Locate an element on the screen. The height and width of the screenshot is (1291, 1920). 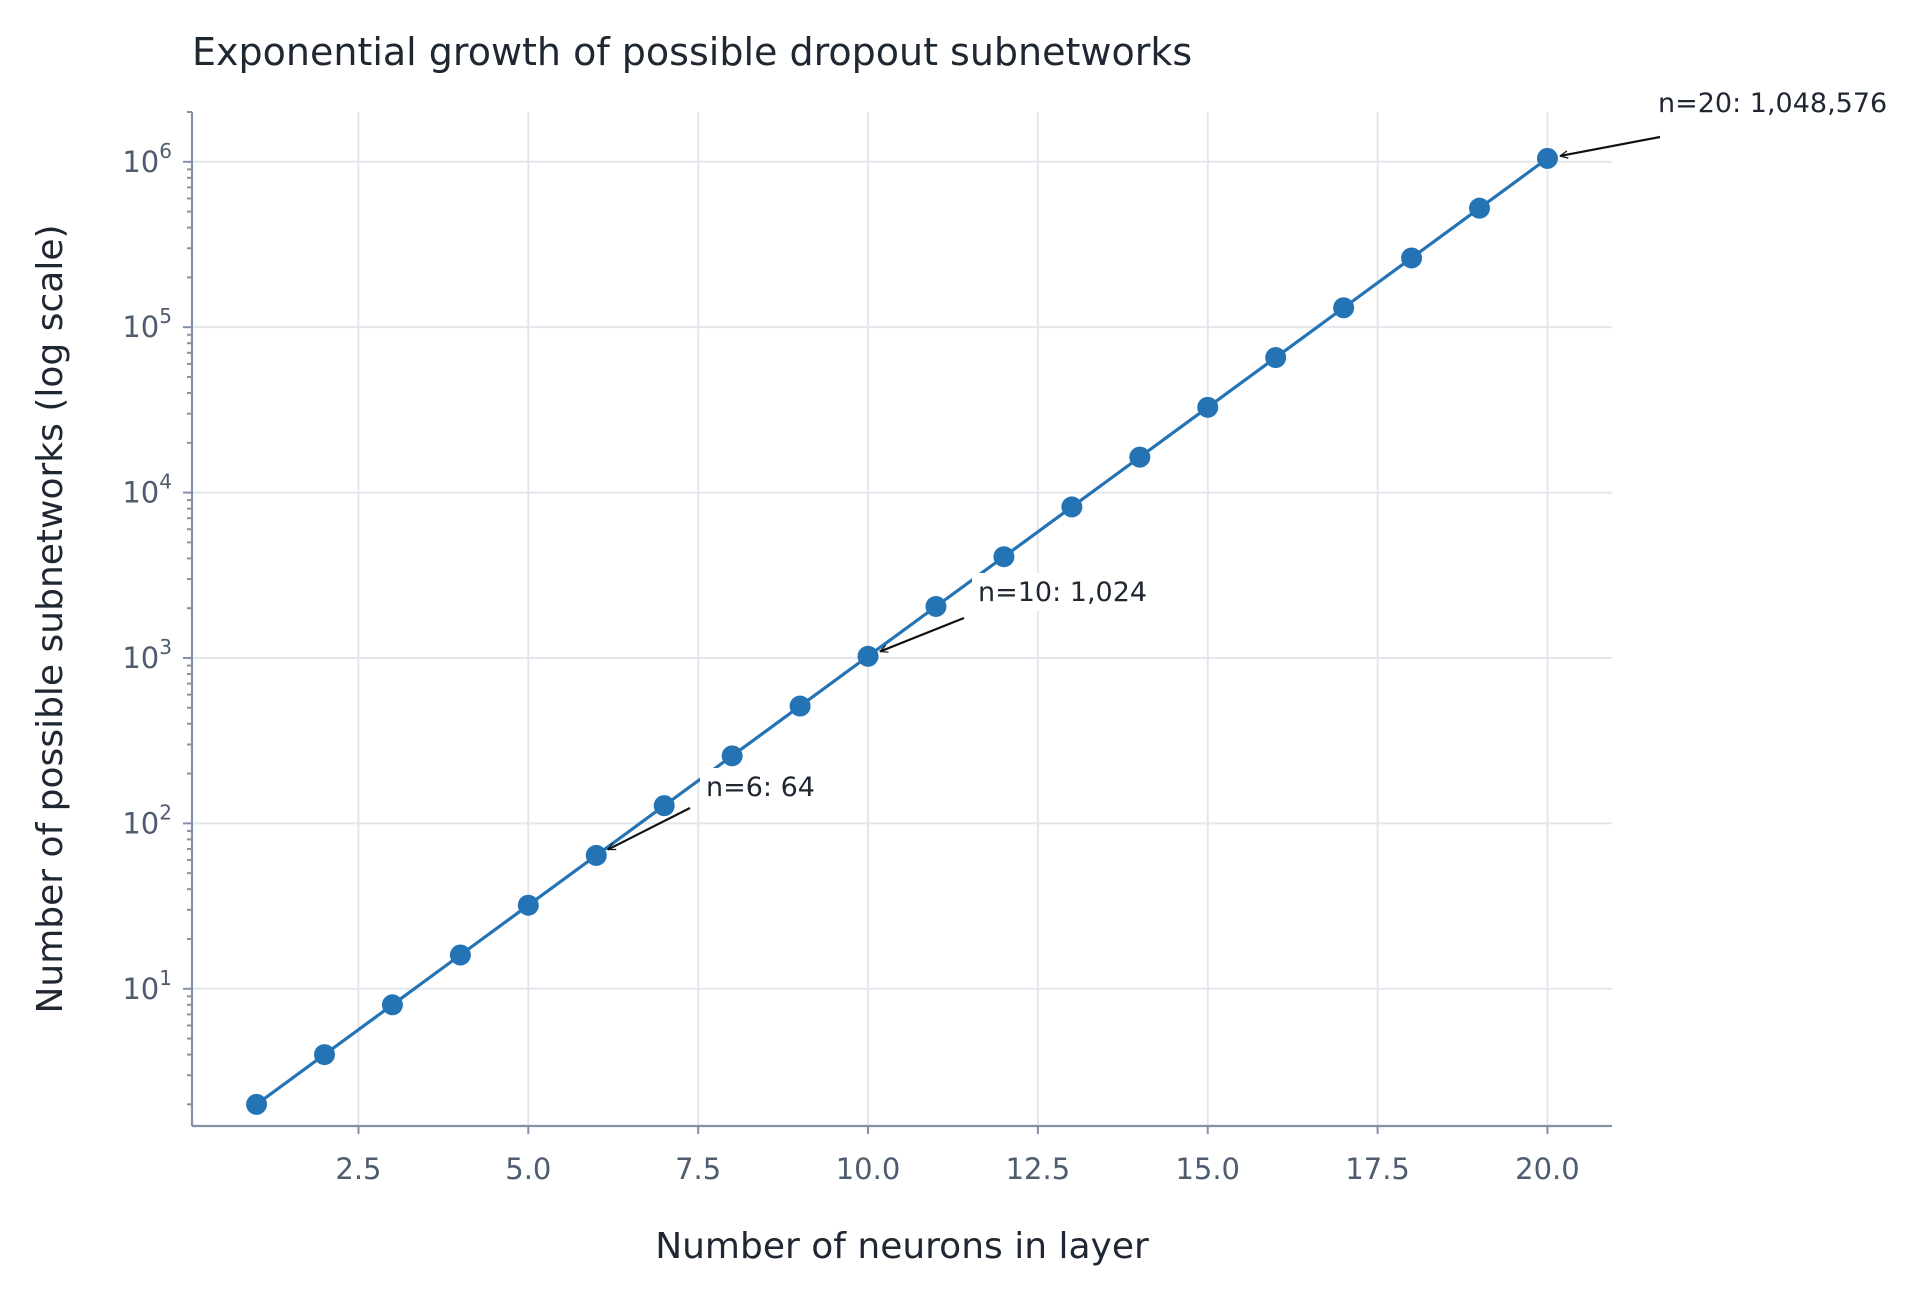
y-tick-label: 10⁵ is located at coordinates (147, 324).